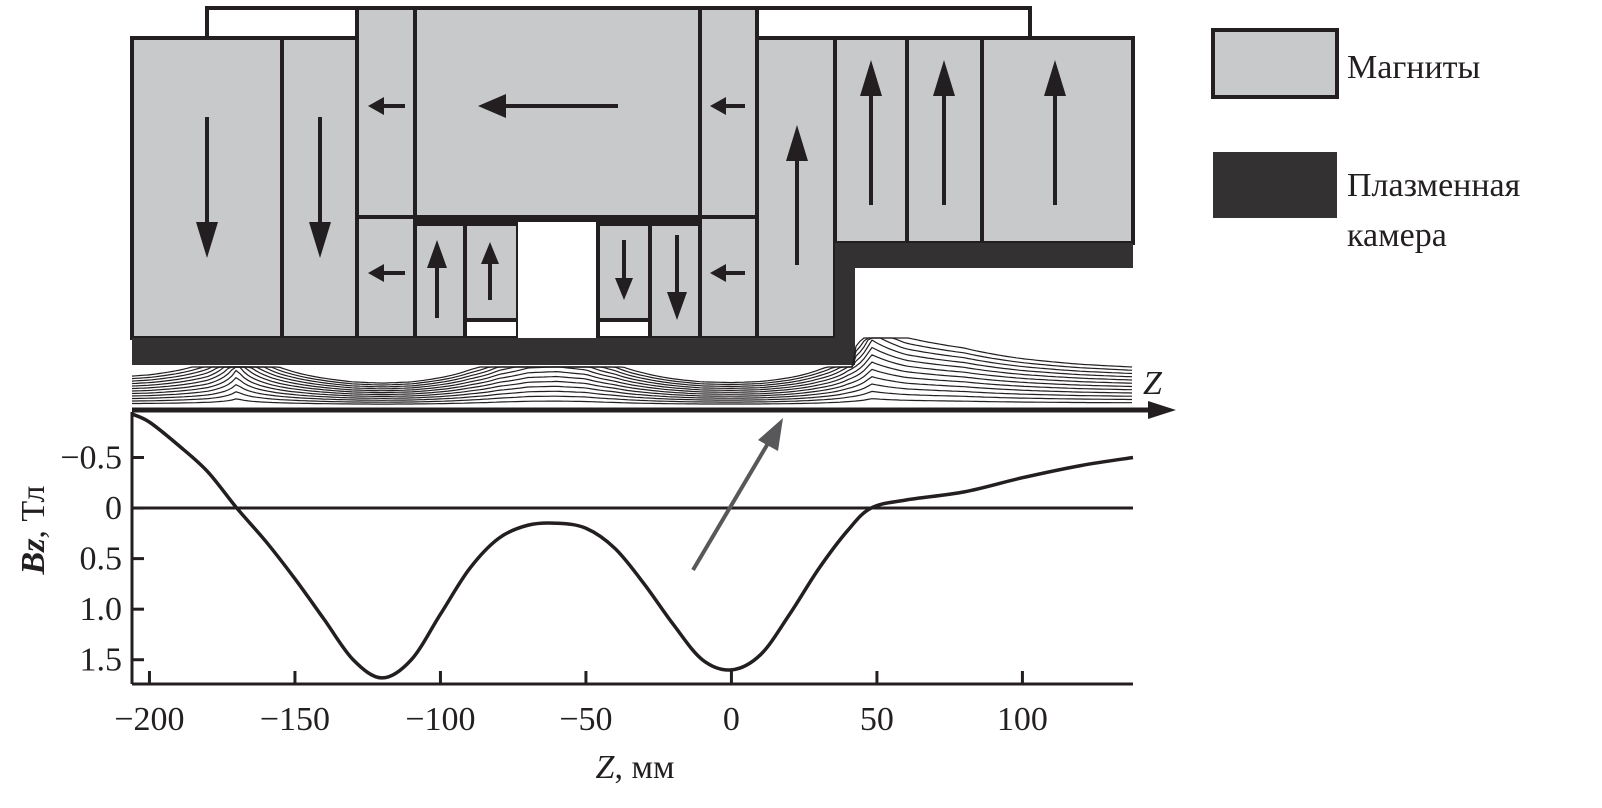 The height and width of the screenshot is (808, 1602). Describe the element at coordinates (101, 609) in the screenshot. I see `y-tick-label: 1.0` at that location.